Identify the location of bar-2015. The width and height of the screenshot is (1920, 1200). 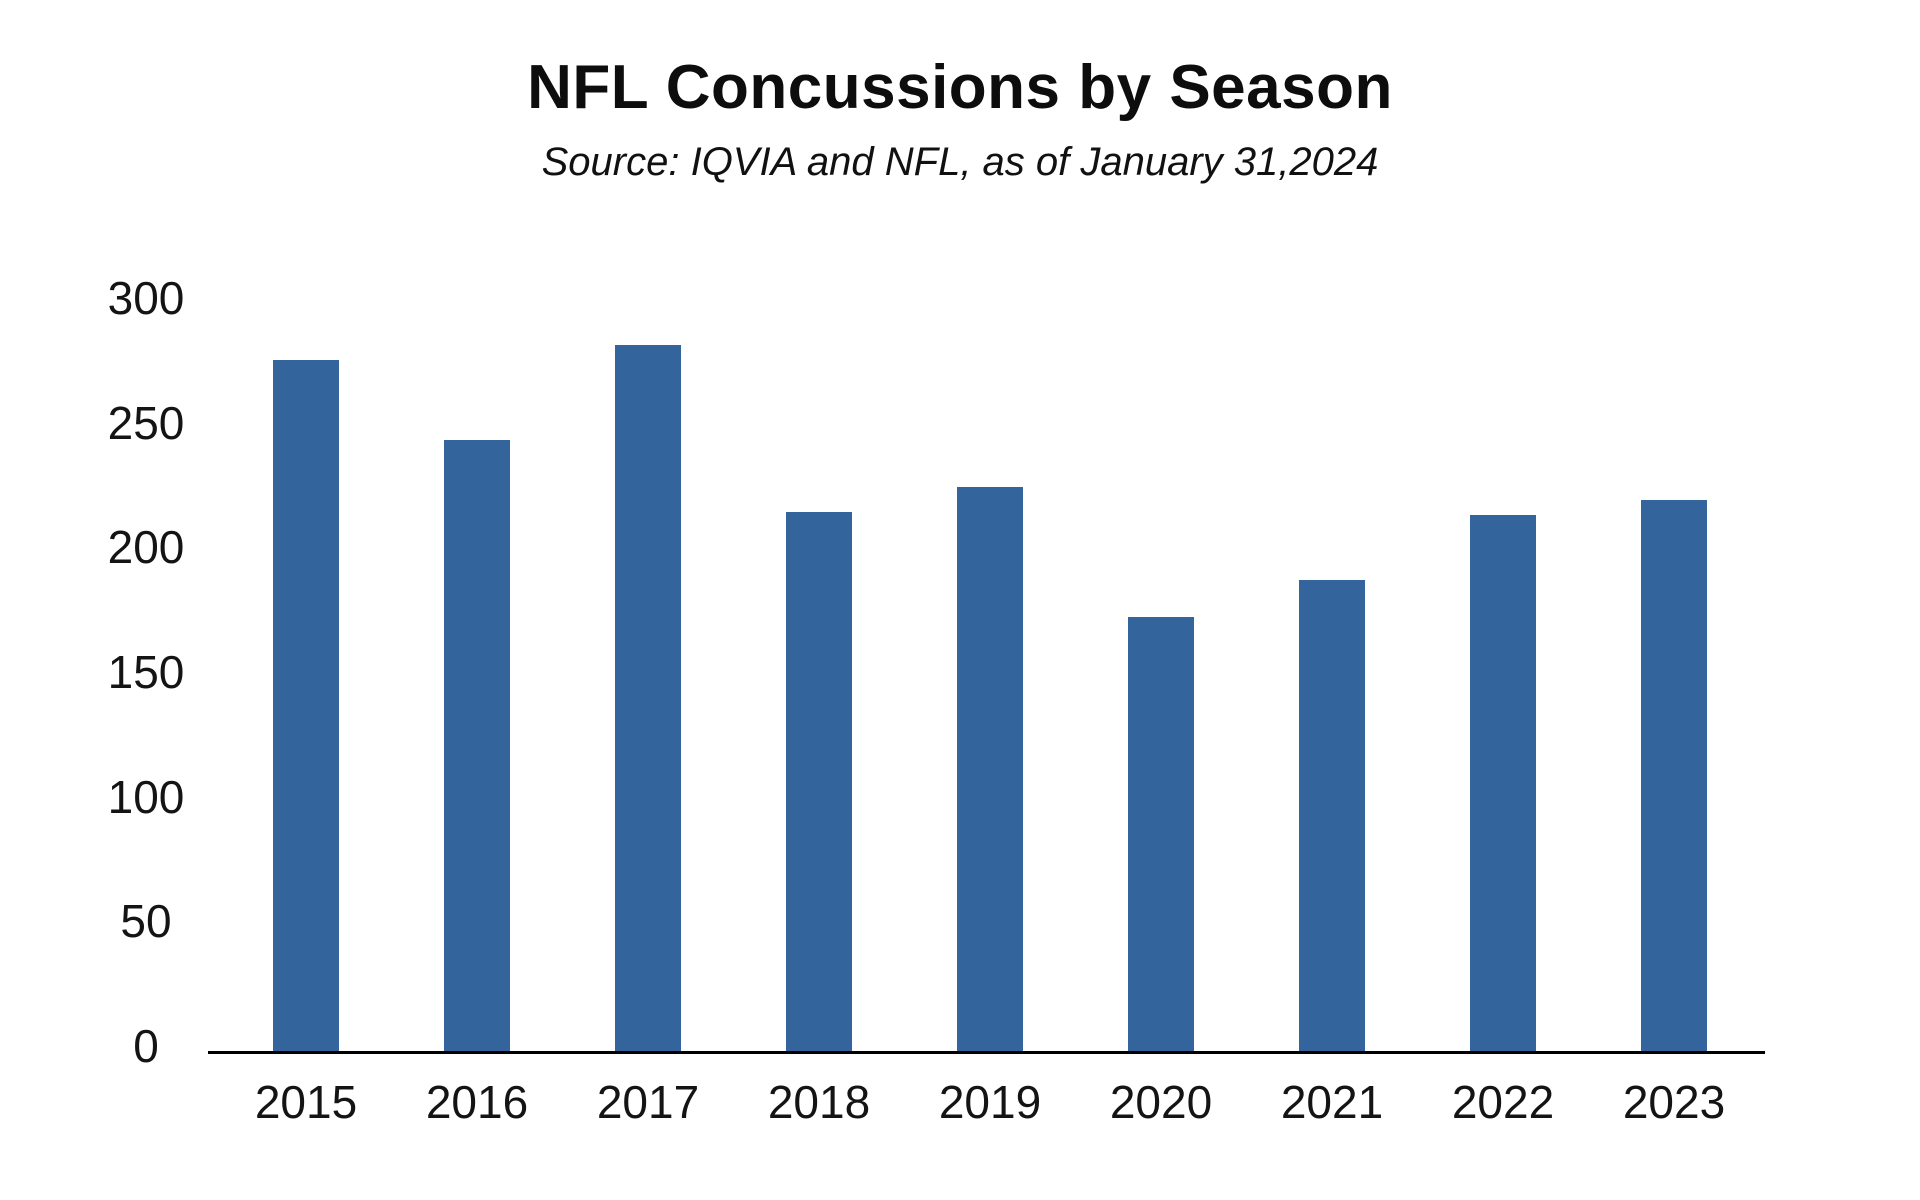
(306, 706).